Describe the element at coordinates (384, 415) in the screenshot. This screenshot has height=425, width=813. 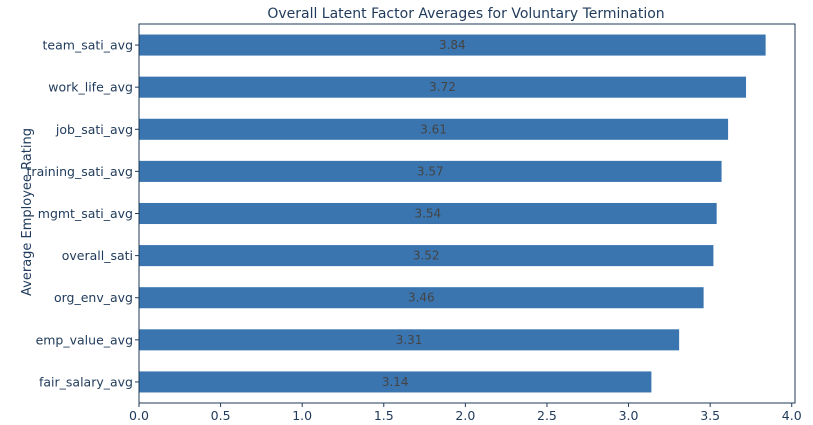
I see `x-tick-label: 1.5` at that location.